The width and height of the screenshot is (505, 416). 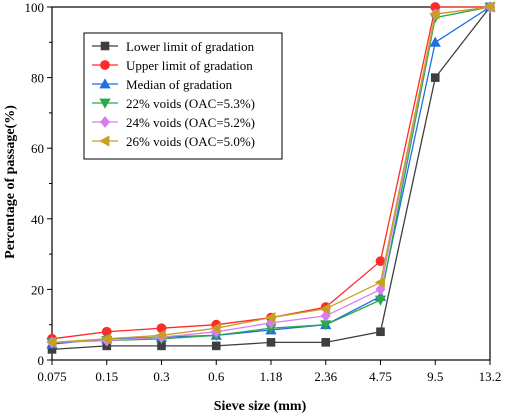 What do you see at coordinates (435, 376) in the screenshot?
I see `x-tick-label: 9.5` at bounding box center [435, 376].